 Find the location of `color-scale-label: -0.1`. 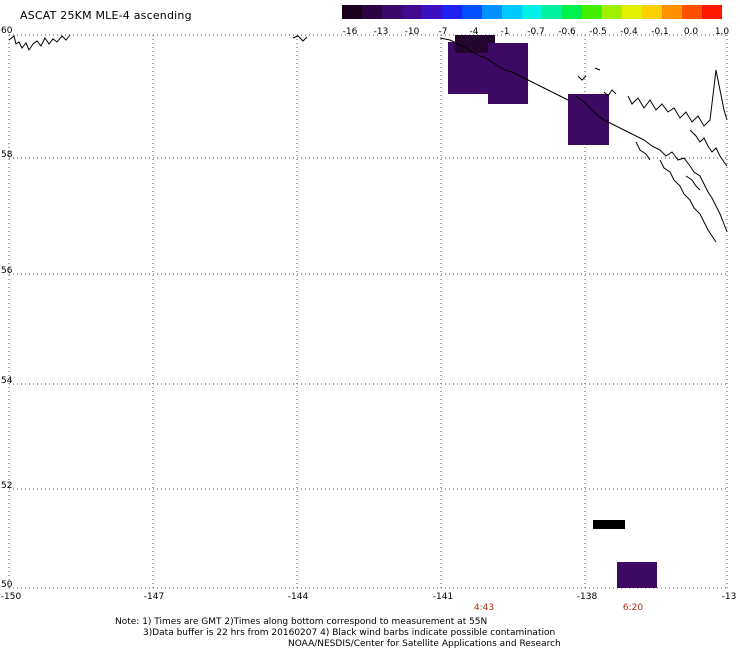

color-scale-label: -0.1 is located at coordinates (660, 32).